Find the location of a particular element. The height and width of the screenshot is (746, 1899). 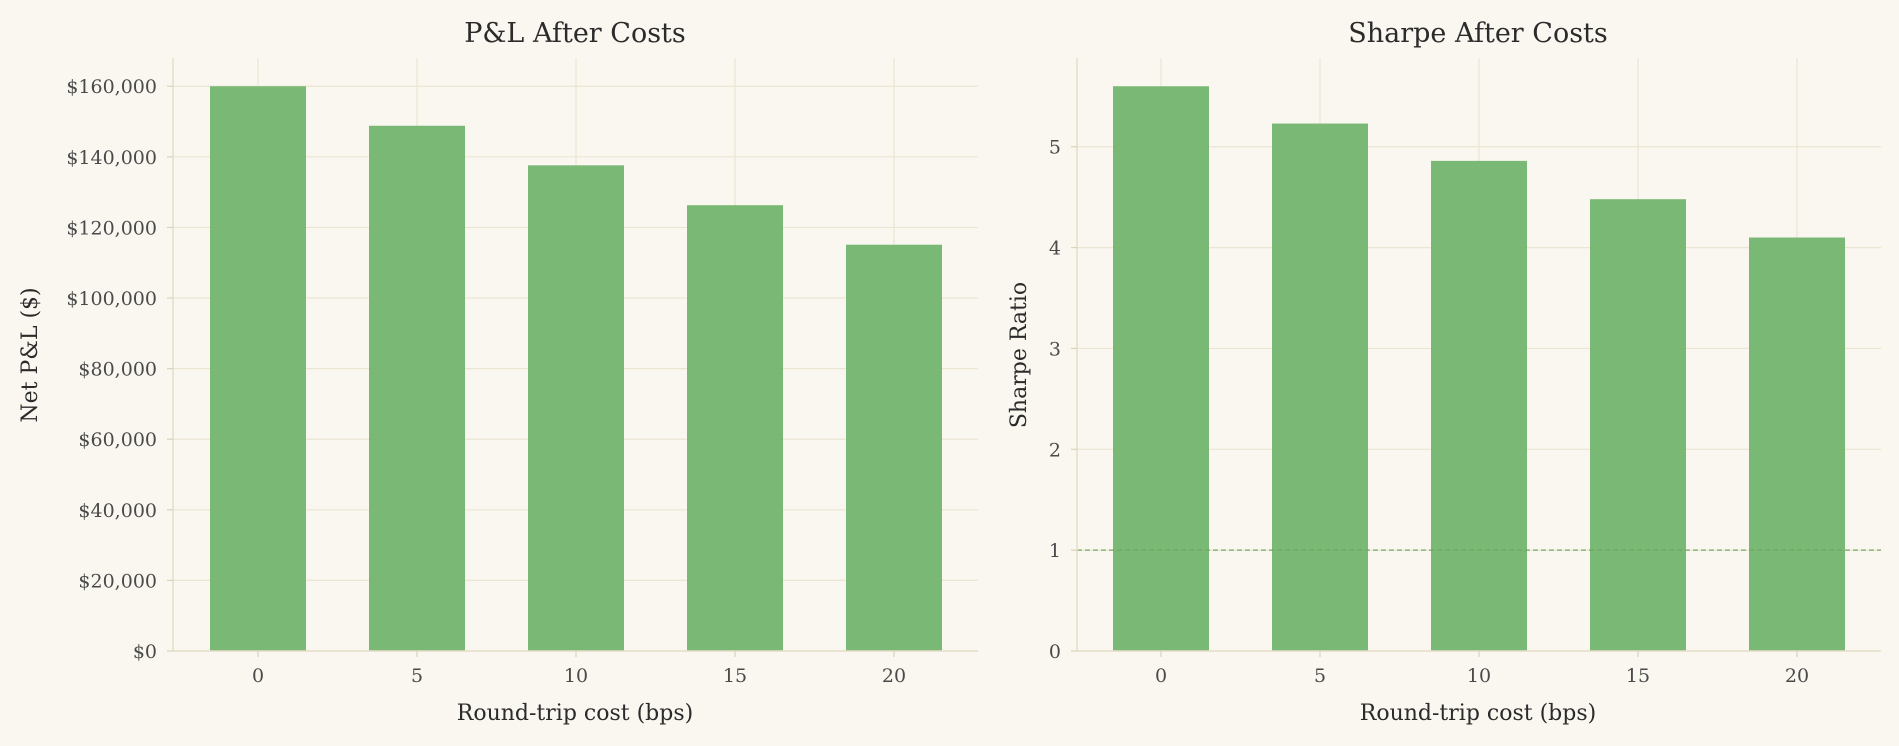

pnl-ytick-label: $80,000 is located at coordinates (117, 370).